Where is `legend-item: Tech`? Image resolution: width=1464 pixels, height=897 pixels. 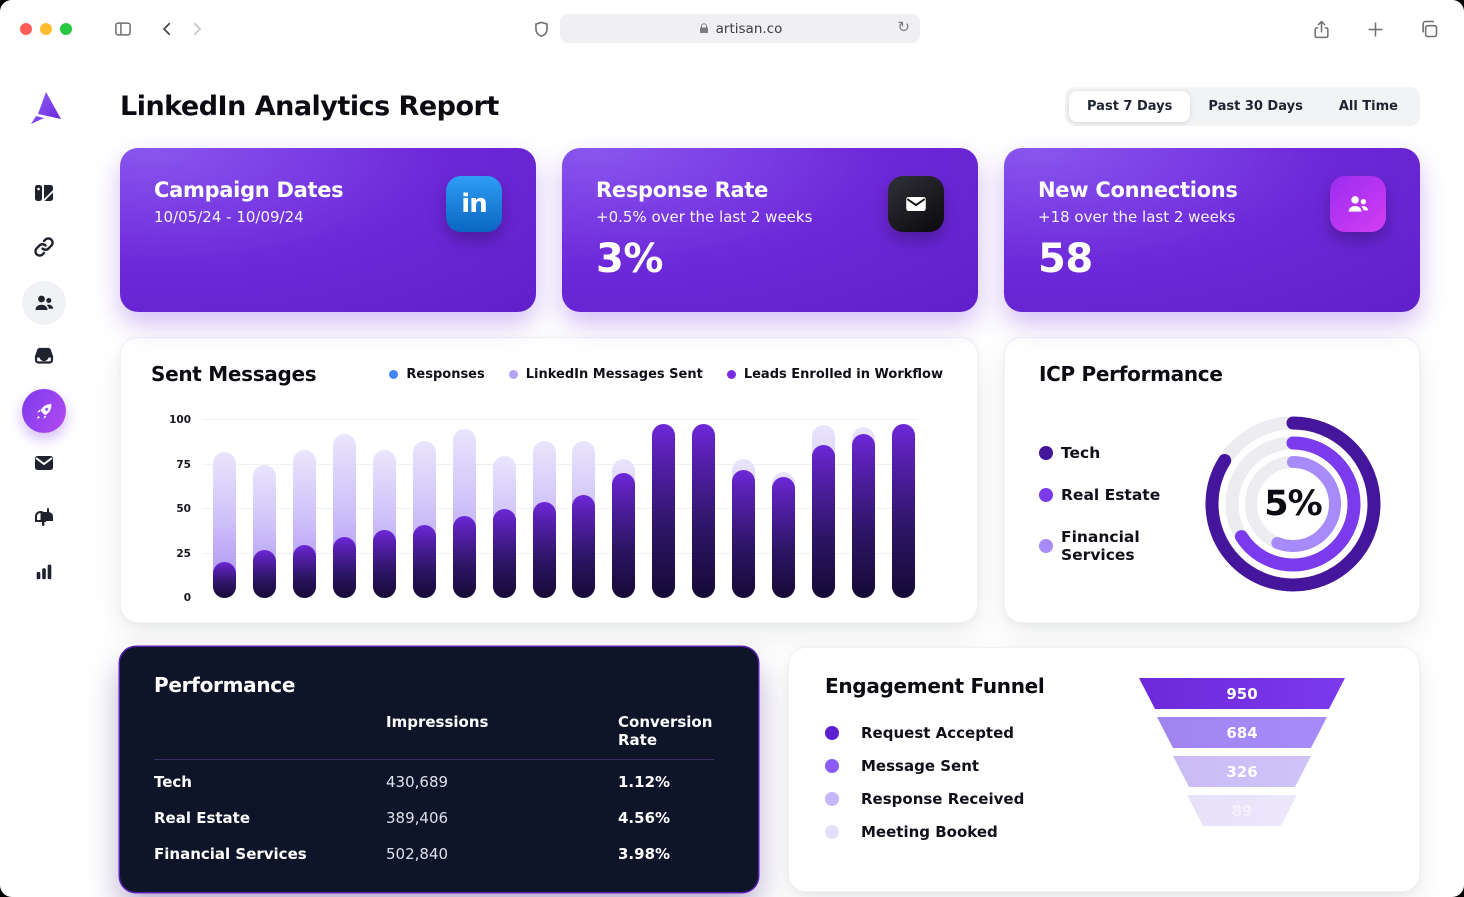
legend-item: Tech is located at coordinates (1118, 453).